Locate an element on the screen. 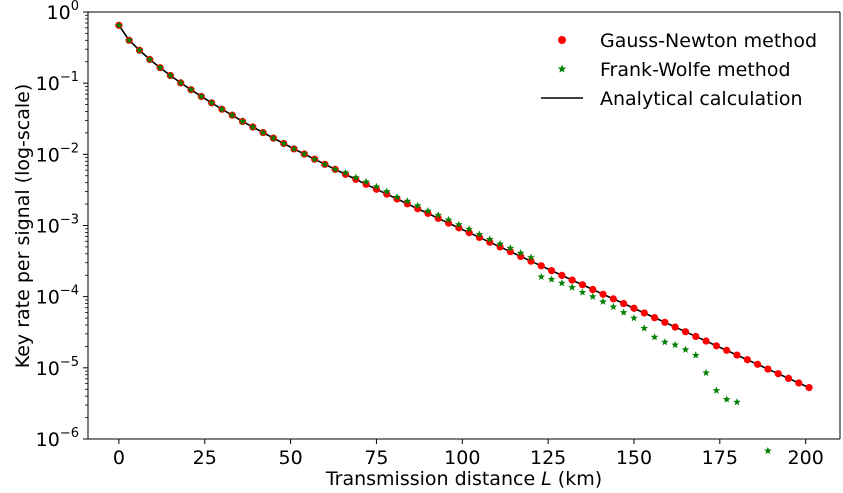  legend-label: Gauss-Newton method is located at coordinates (708, 41).